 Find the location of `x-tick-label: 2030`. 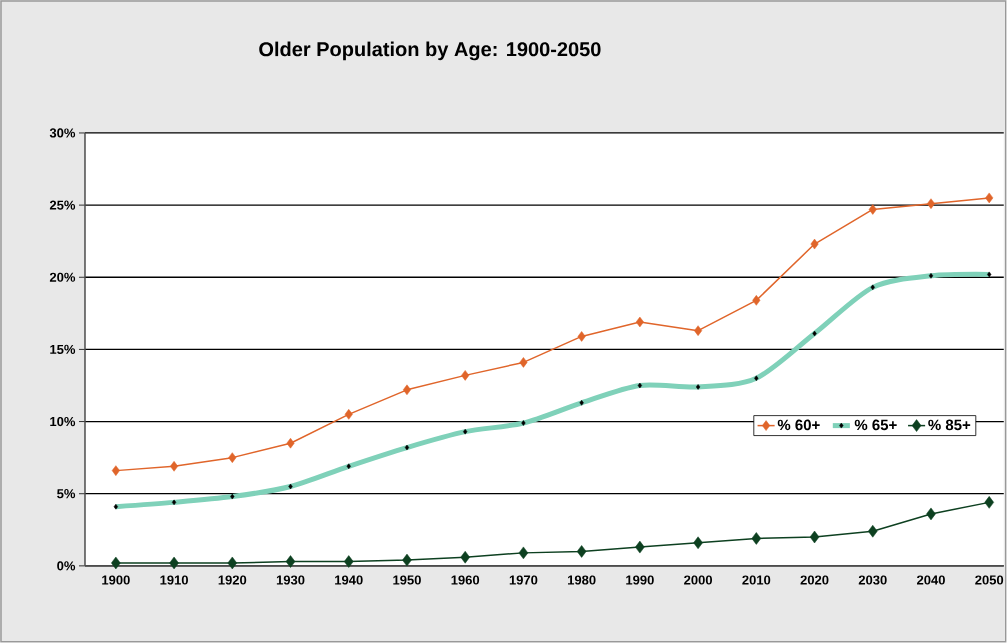

x-tick-label: 2030 is located at coordinates (872, 580).